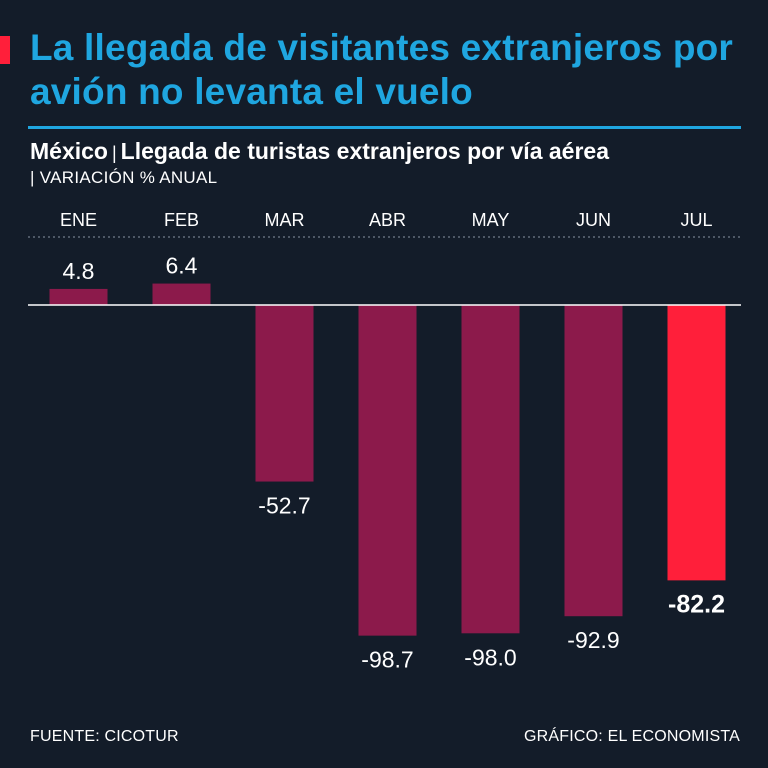  What do you see at coordinates (182, 266) in the screenshot?
I see `value-label-feb: 6.4` at bounding box center [182, 266].